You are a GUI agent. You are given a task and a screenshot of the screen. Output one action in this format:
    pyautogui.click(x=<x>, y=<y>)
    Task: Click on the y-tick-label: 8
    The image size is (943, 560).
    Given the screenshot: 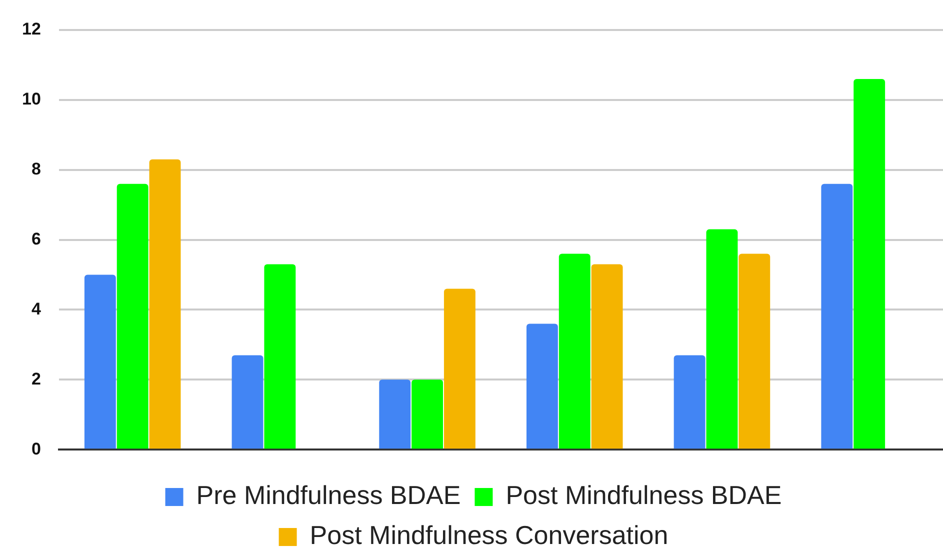 What is the action you would take?
    pyautogui.click(x=36, y=169)
    